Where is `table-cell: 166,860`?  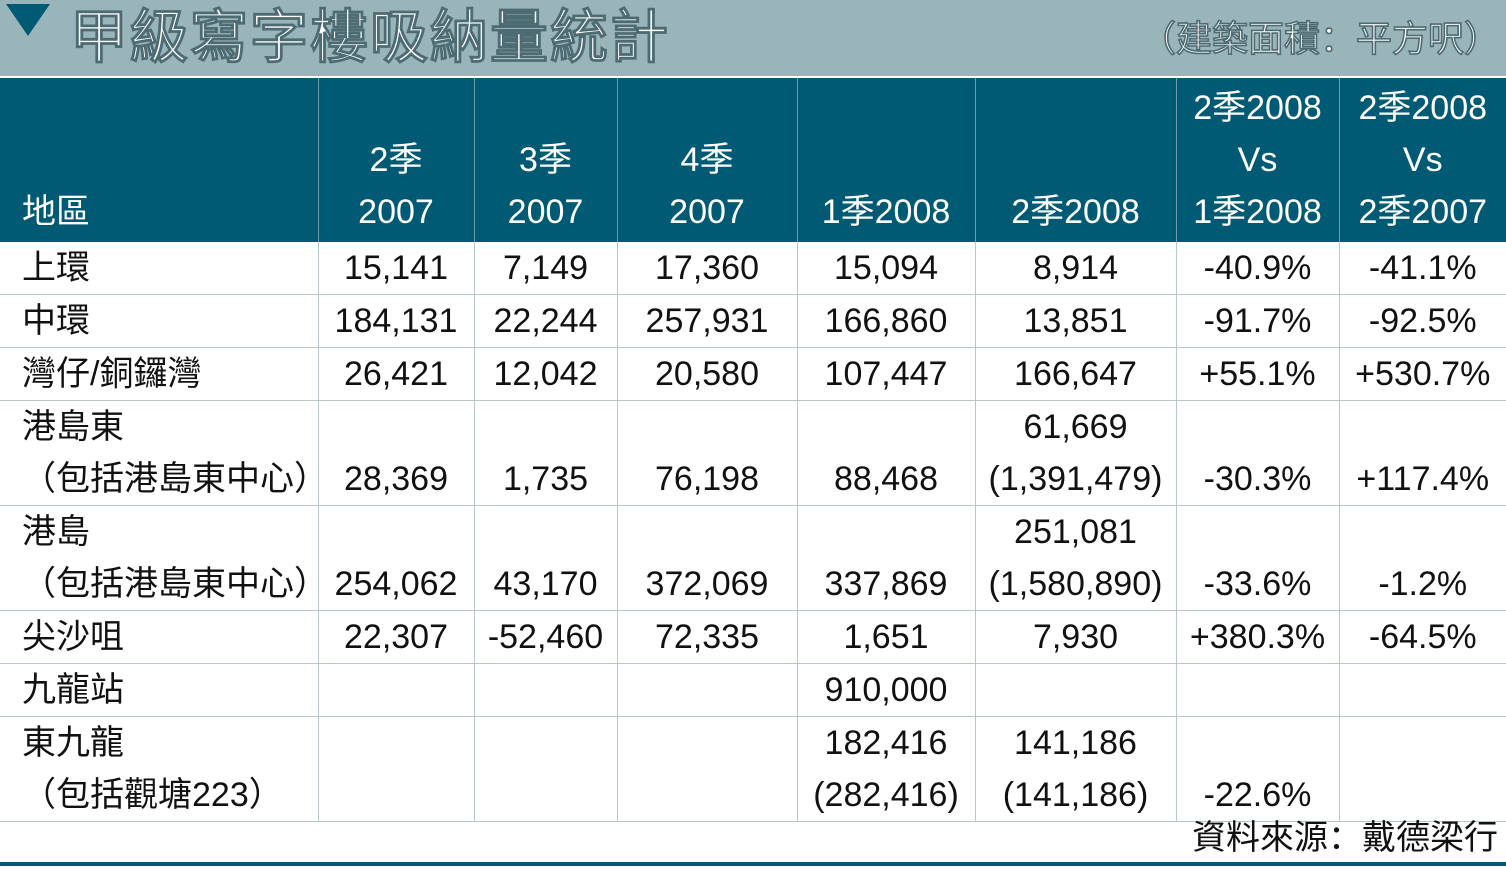
table-cell: 166,860 is located at coordinates (885, 321).